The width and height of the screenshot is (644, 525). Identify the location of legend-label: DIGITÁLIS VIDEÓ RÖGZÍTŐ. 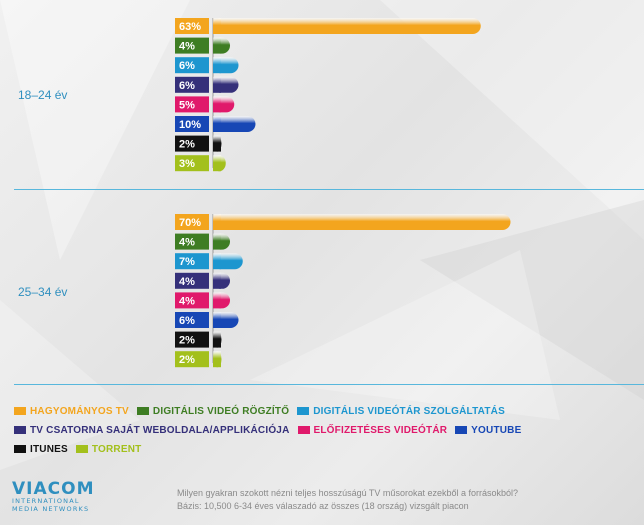
(221, 411).